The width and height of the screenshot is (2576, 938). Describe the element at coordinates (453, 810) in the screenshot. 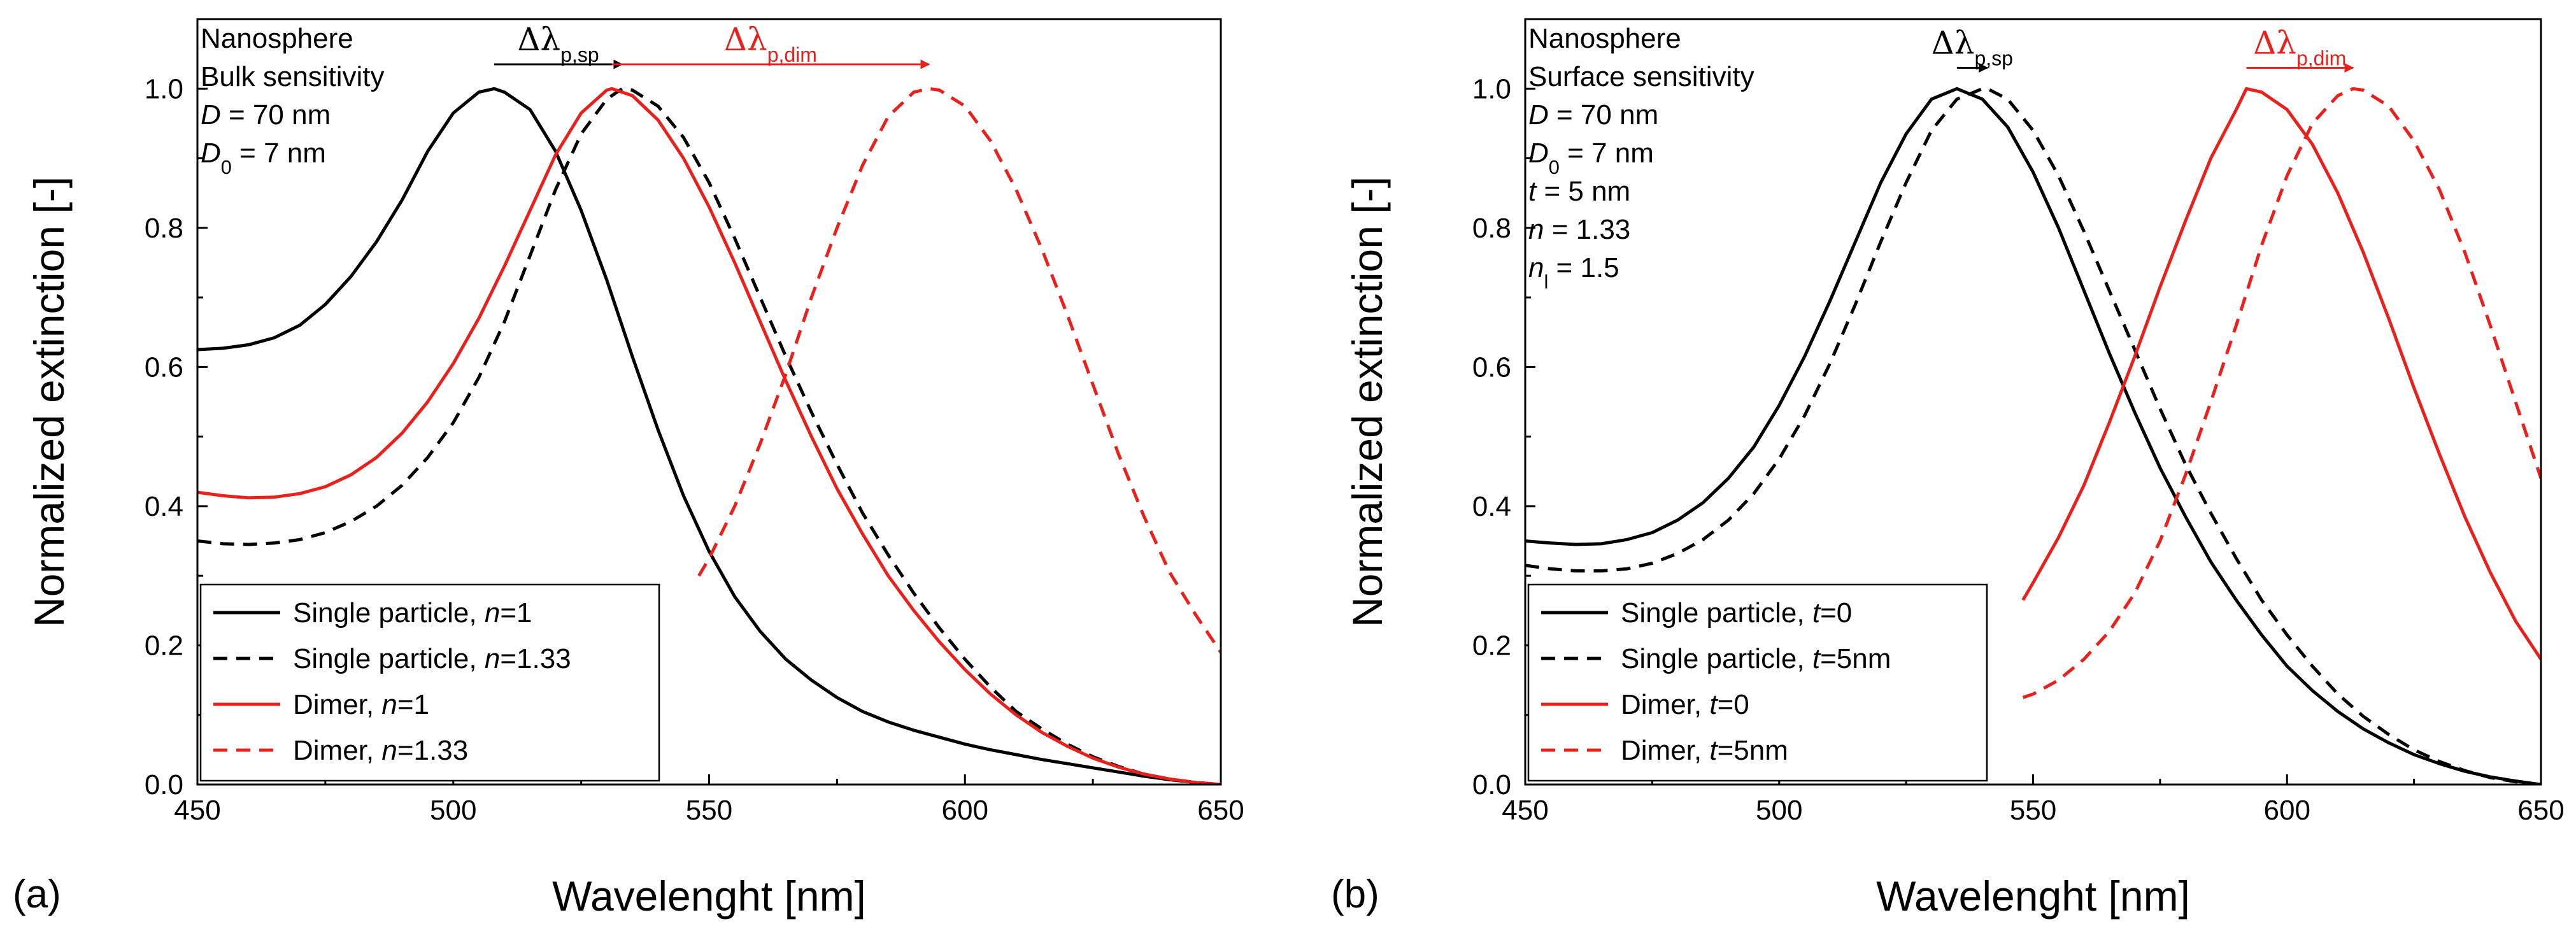

I see `x-tick-label-a-1: 500` at that location.